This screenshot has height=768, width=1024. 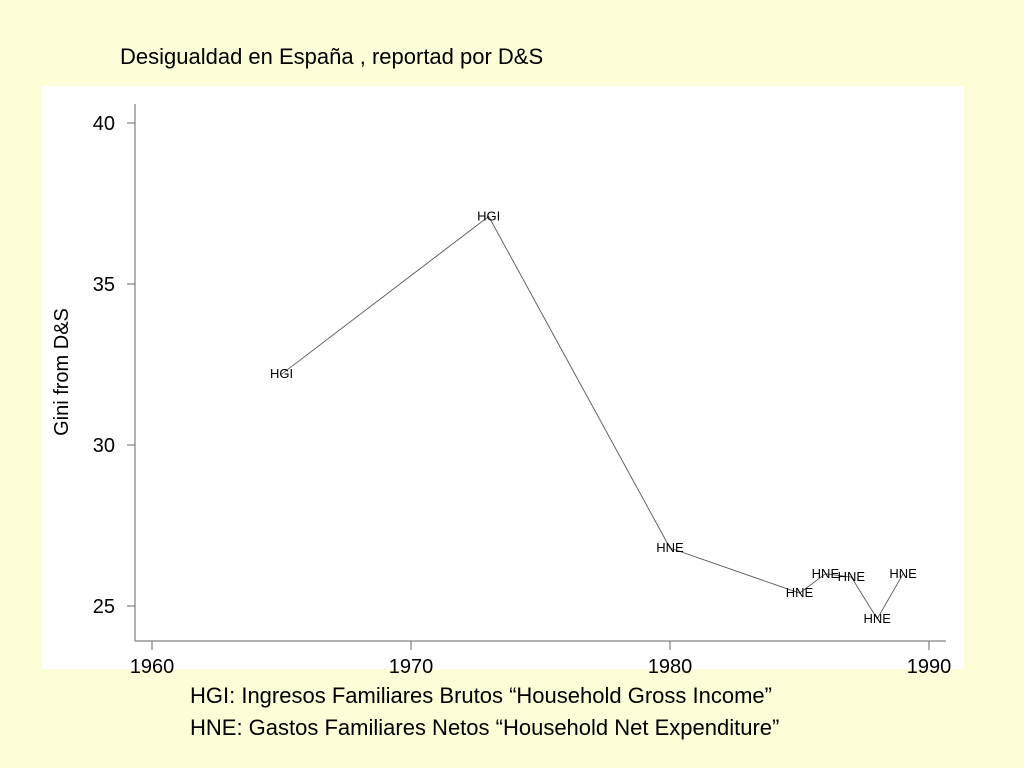 What do you see at coordinates (104, 446) in the screenshot?
I see `y-tick-label: 30` at bounding box center [104, 446].